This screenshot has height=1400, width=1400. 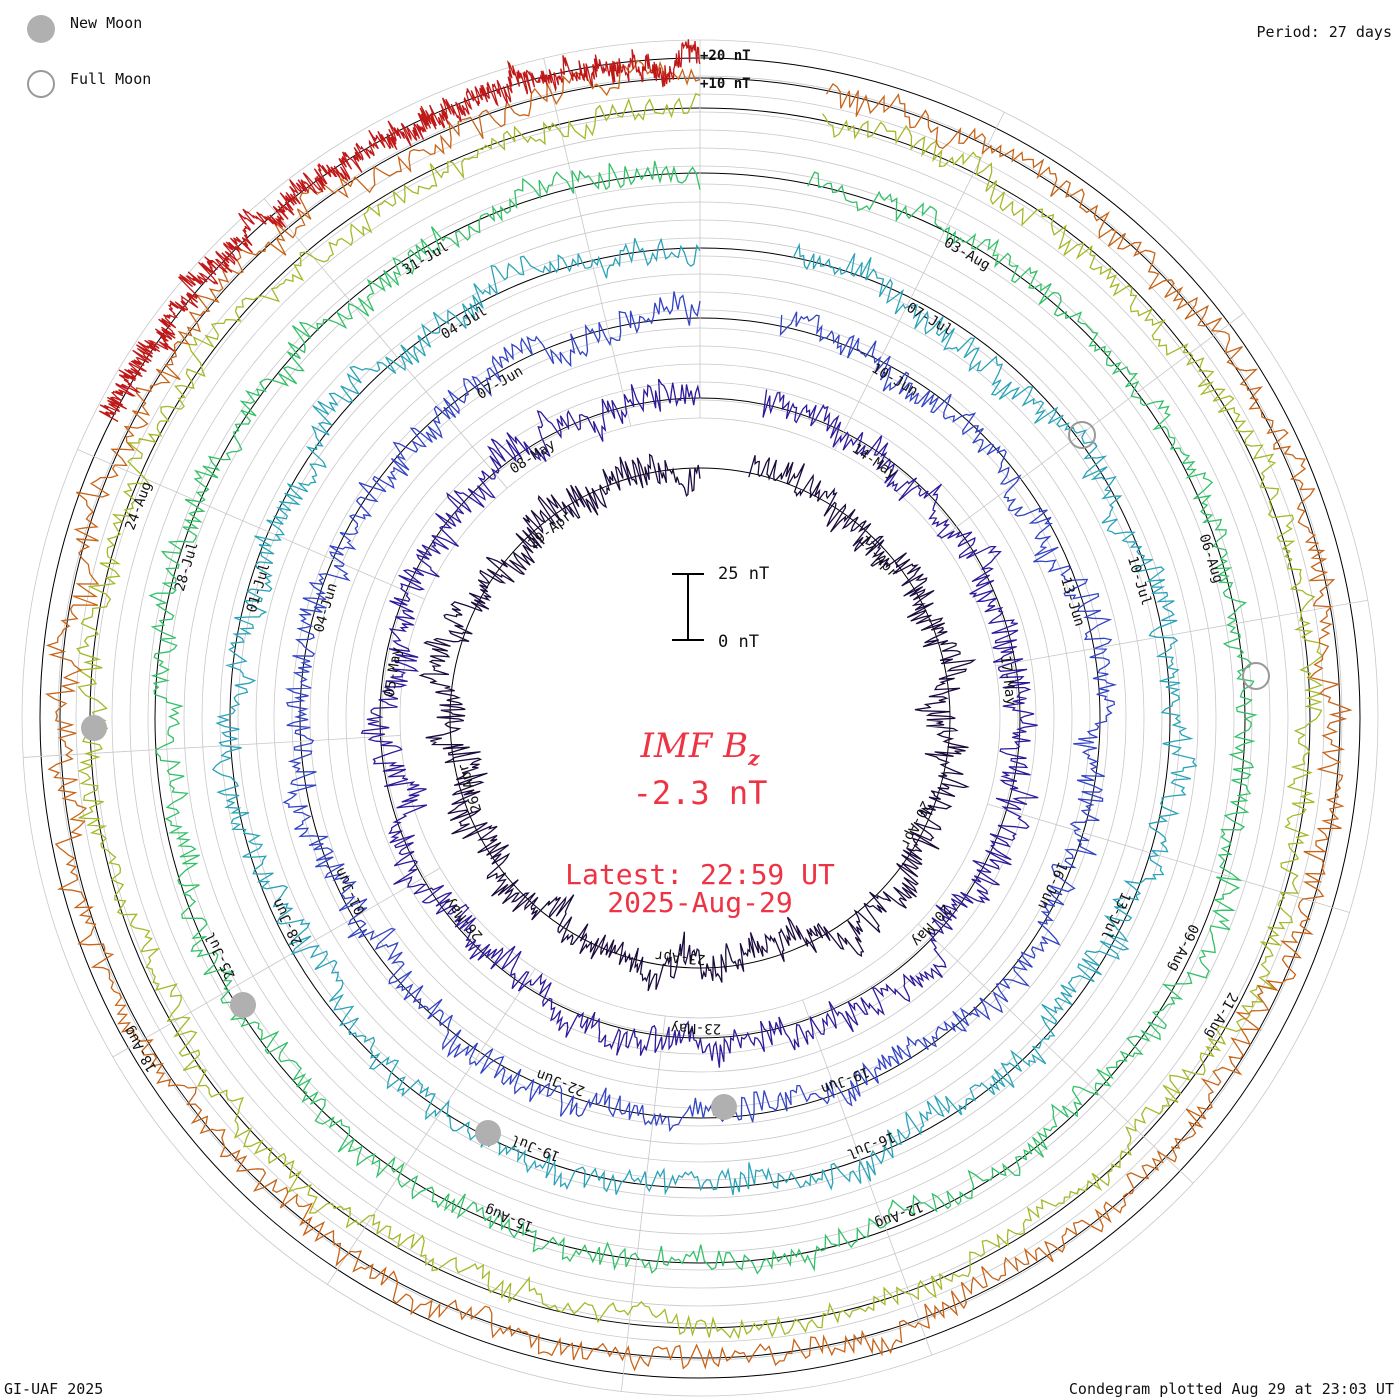 I want to click on current-value: -2.3 nT, so click(x=700, y=793).